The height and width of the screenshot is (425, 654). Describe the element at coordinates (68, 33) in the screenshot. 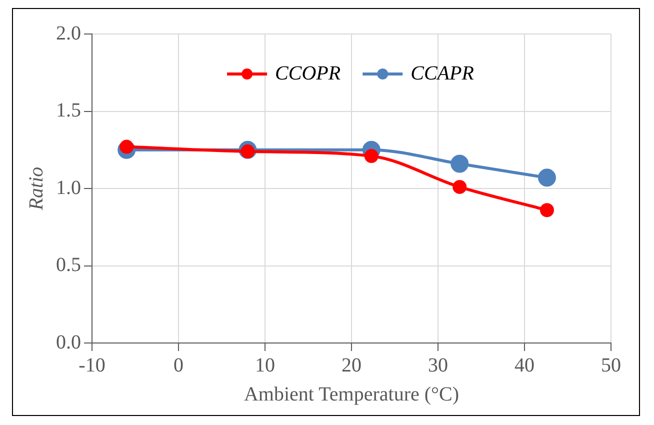

I see `y-tick-label: 2.0` at that location.